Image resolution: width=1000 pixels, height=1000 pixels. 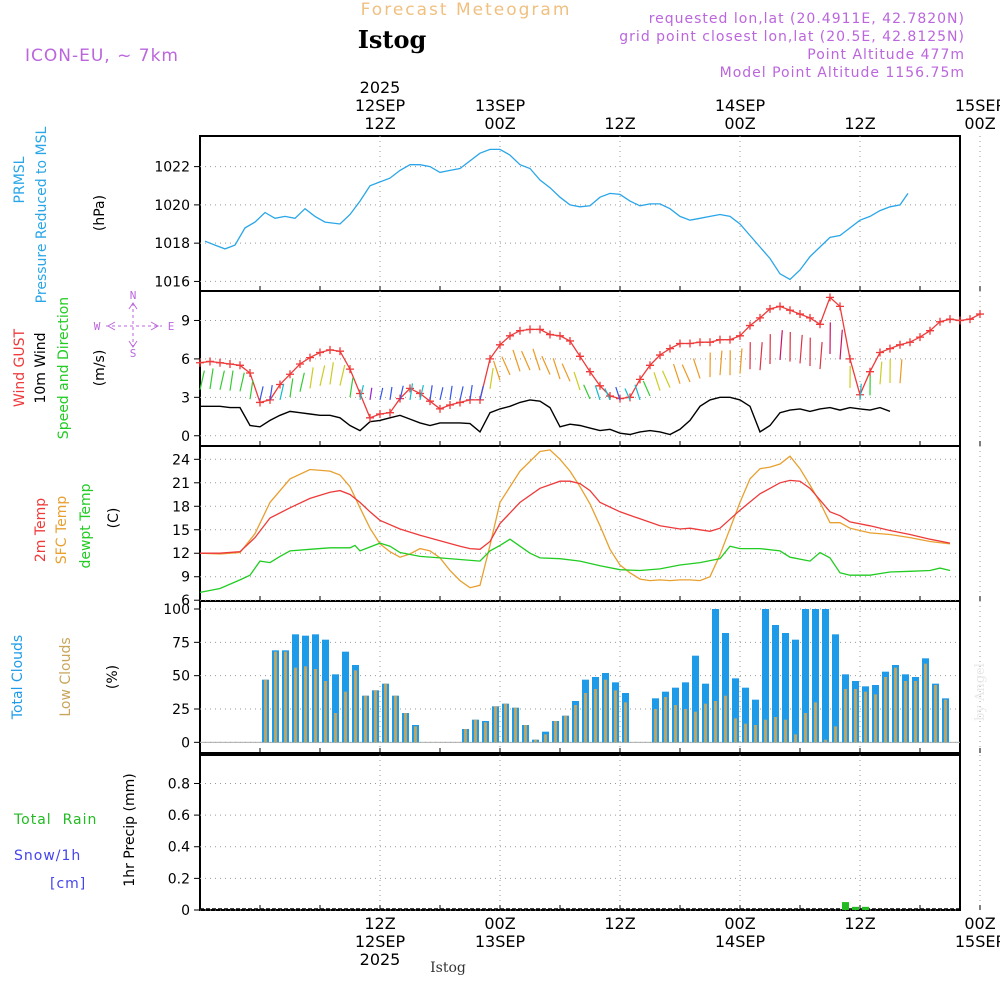 I want to click on gust-line, so click(x=590, y=357).